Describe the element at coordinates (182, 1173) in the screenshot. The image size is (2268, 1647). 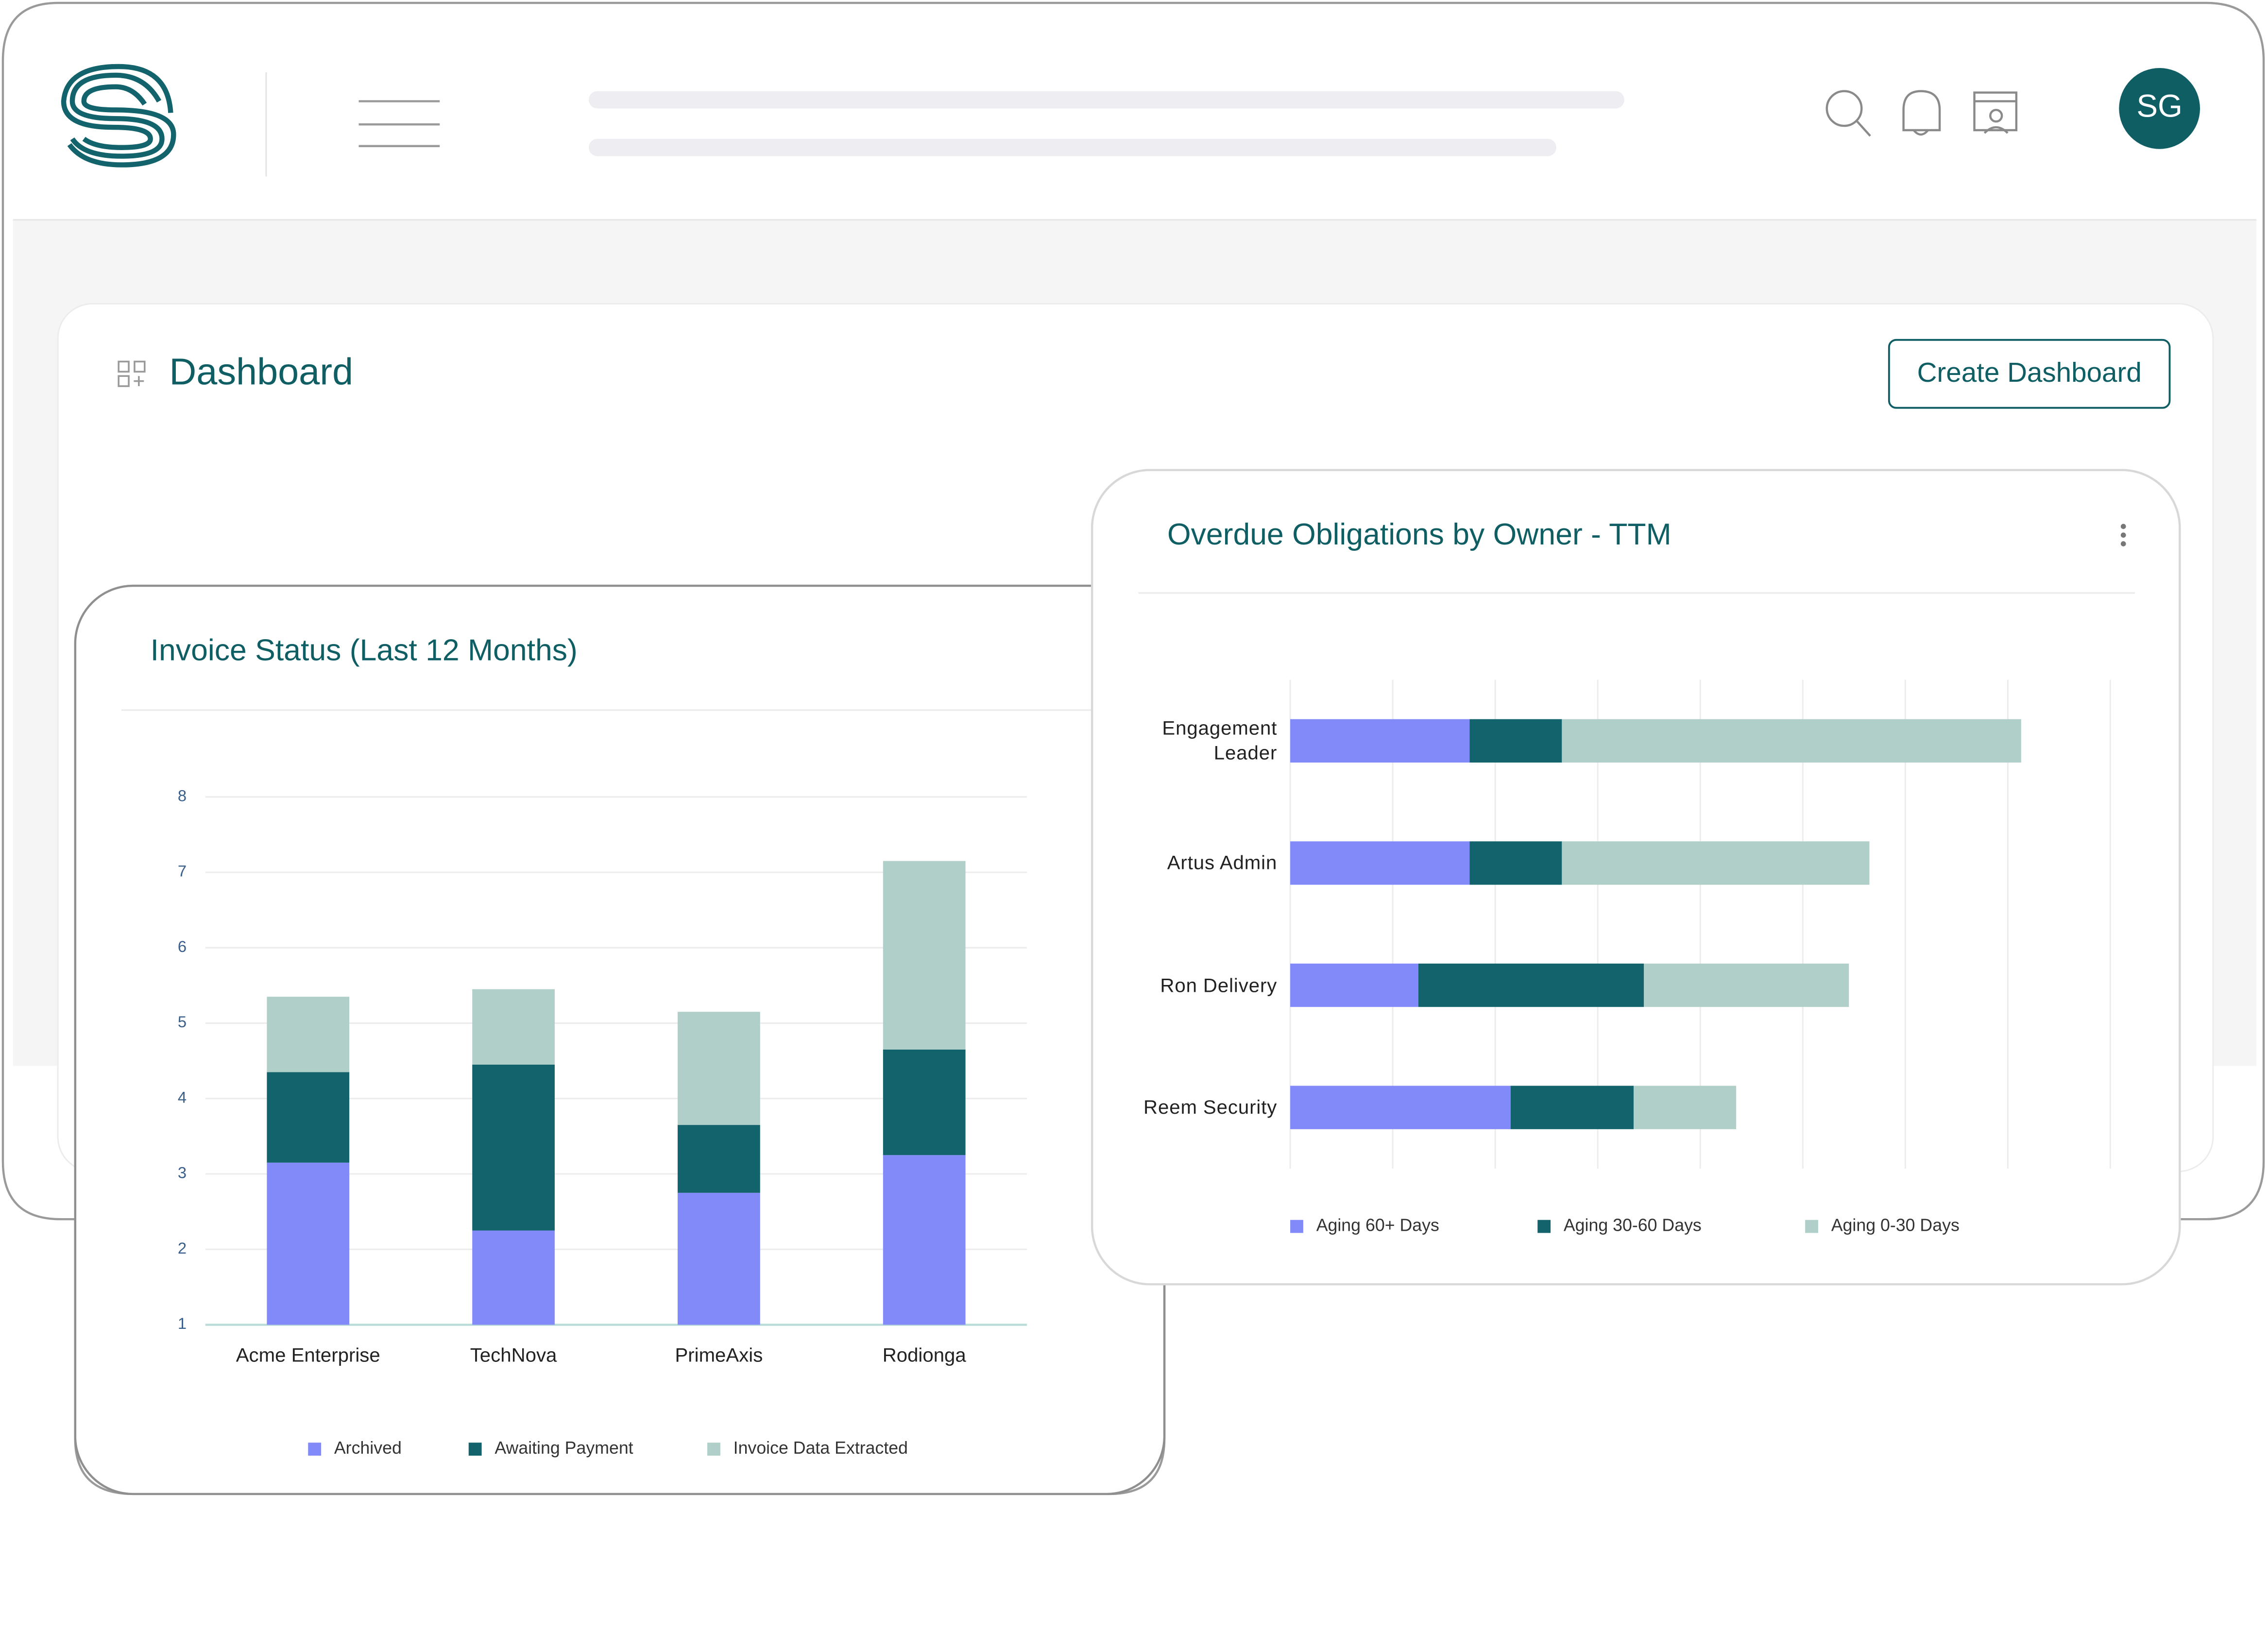
I see `y-tick-label: 3` at that location.